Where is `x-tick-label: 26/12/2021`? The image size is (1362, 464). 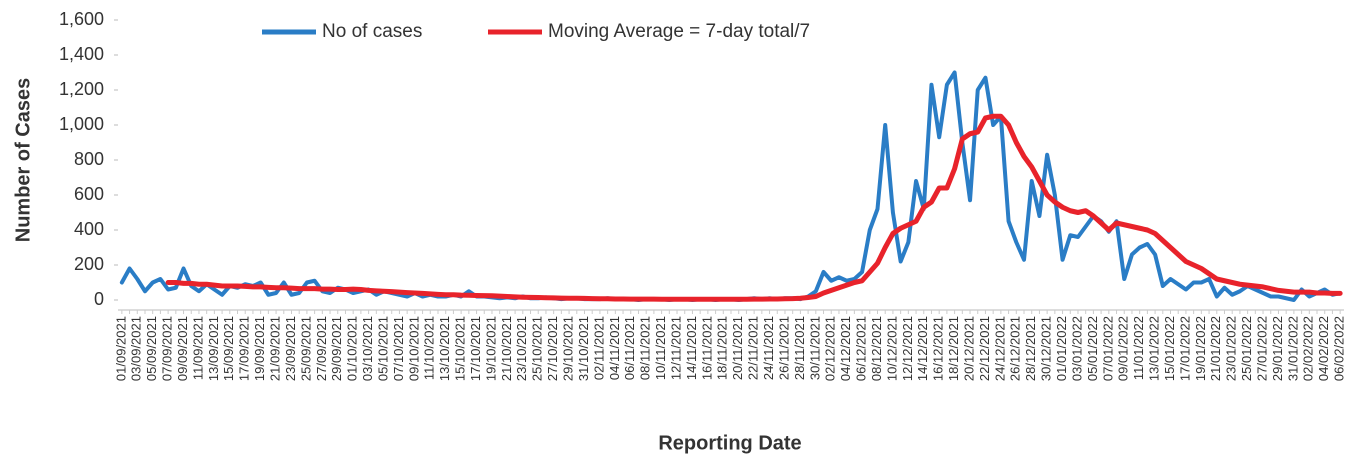
x-tick-label: 26/12/2021 is located at coordinates (1015, 348).